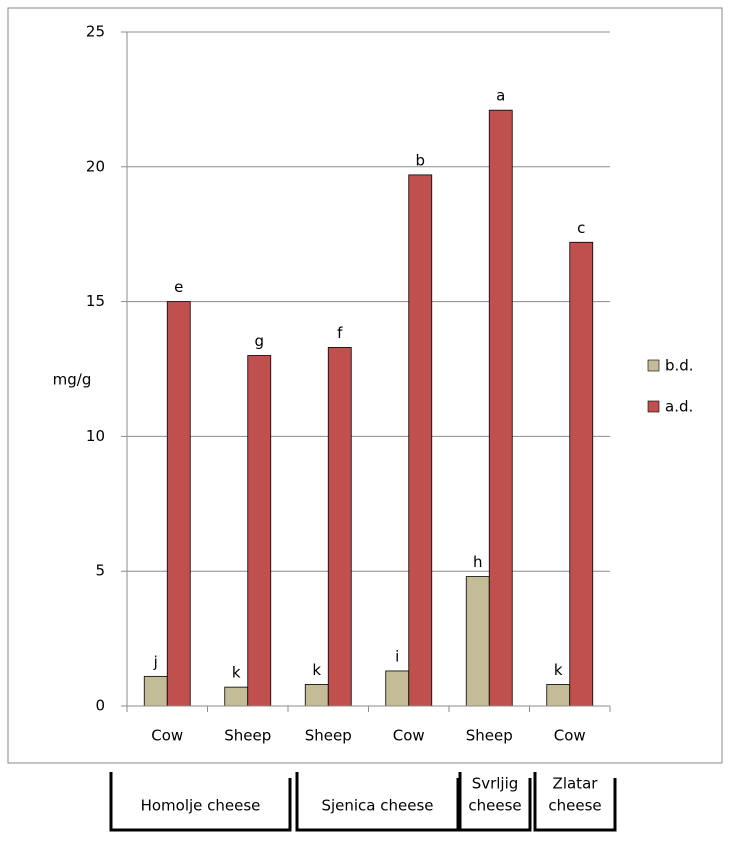 Image resolution: width=734 pixels, height=842 pixels. What do you see at coordinates (420, 160) in the screenshot?
I see `significance-letter: b` at bounding box center [420, 160].